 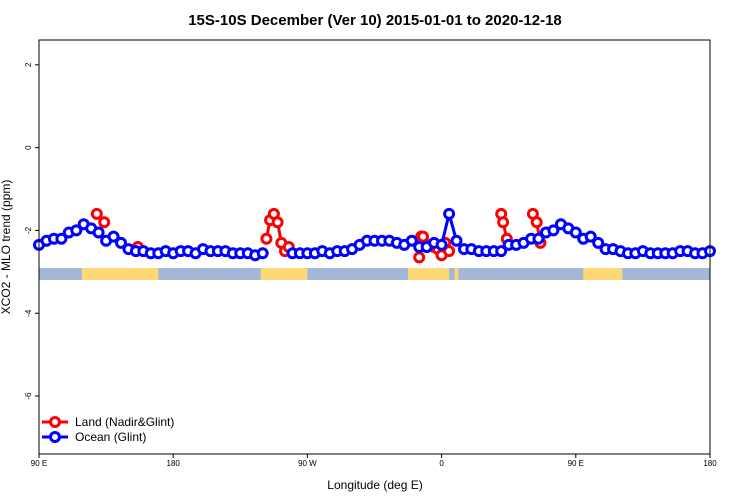 I want to click on x-axis-label: Longitude (deg E), so click(x=374, y=485).